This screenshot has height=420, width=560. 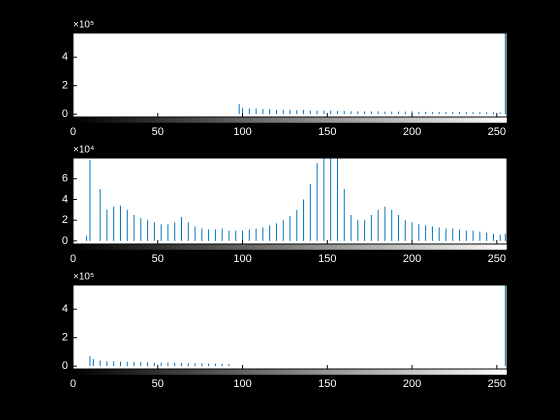 What do you see at coordinates (83, 150) in the screenshot?
I see `y-multiplier: ×10⁴` at bounding box center [83, 150].